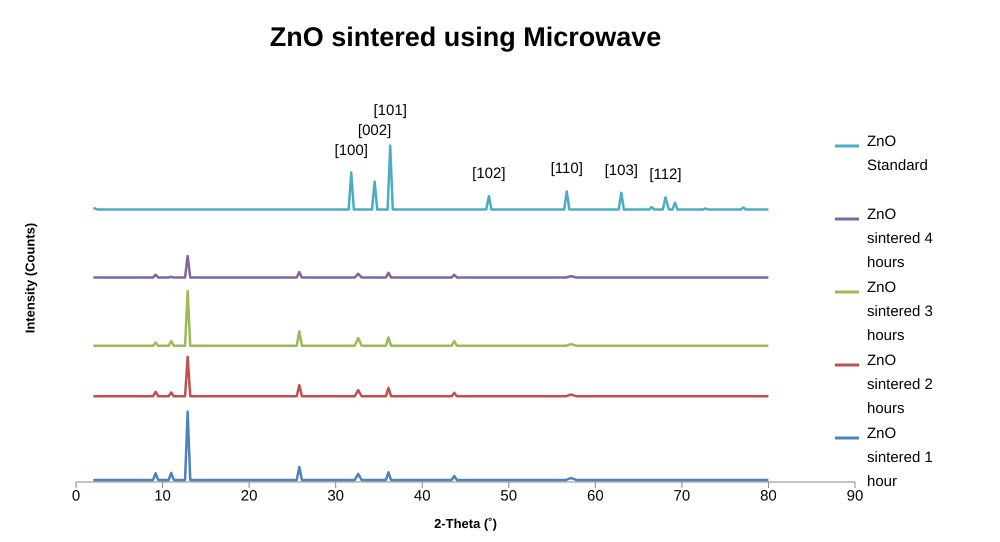 This screenshot has height=542, width=1000. What do you see at coordinates (465, 523) in the screenshot?
I see `x-axis-title: 2-Theta (˚)` at bounding box center [465, 523].